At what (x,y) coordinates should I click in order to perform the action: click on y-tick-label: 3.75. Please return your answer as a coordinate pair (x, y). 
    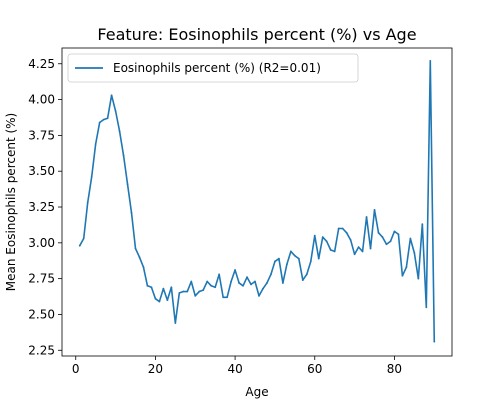
    Looking at the image, I should click on (41, 135).